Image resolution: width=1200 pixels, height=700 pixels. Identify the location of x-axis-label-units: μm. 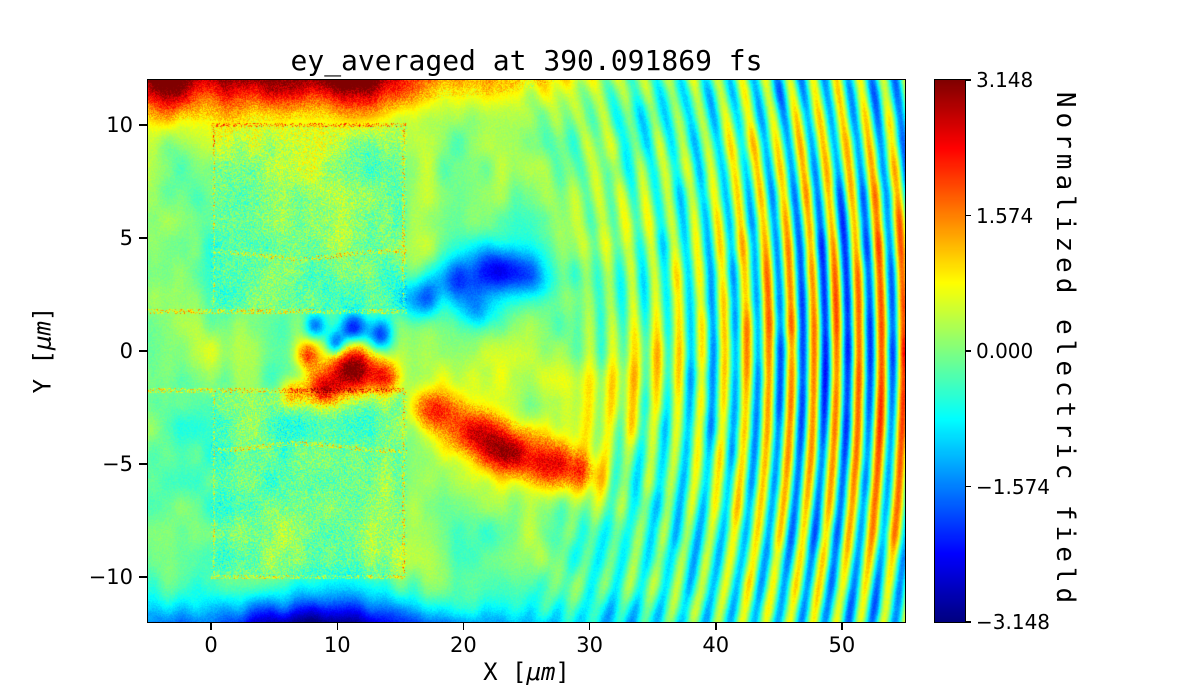
(541, 672).